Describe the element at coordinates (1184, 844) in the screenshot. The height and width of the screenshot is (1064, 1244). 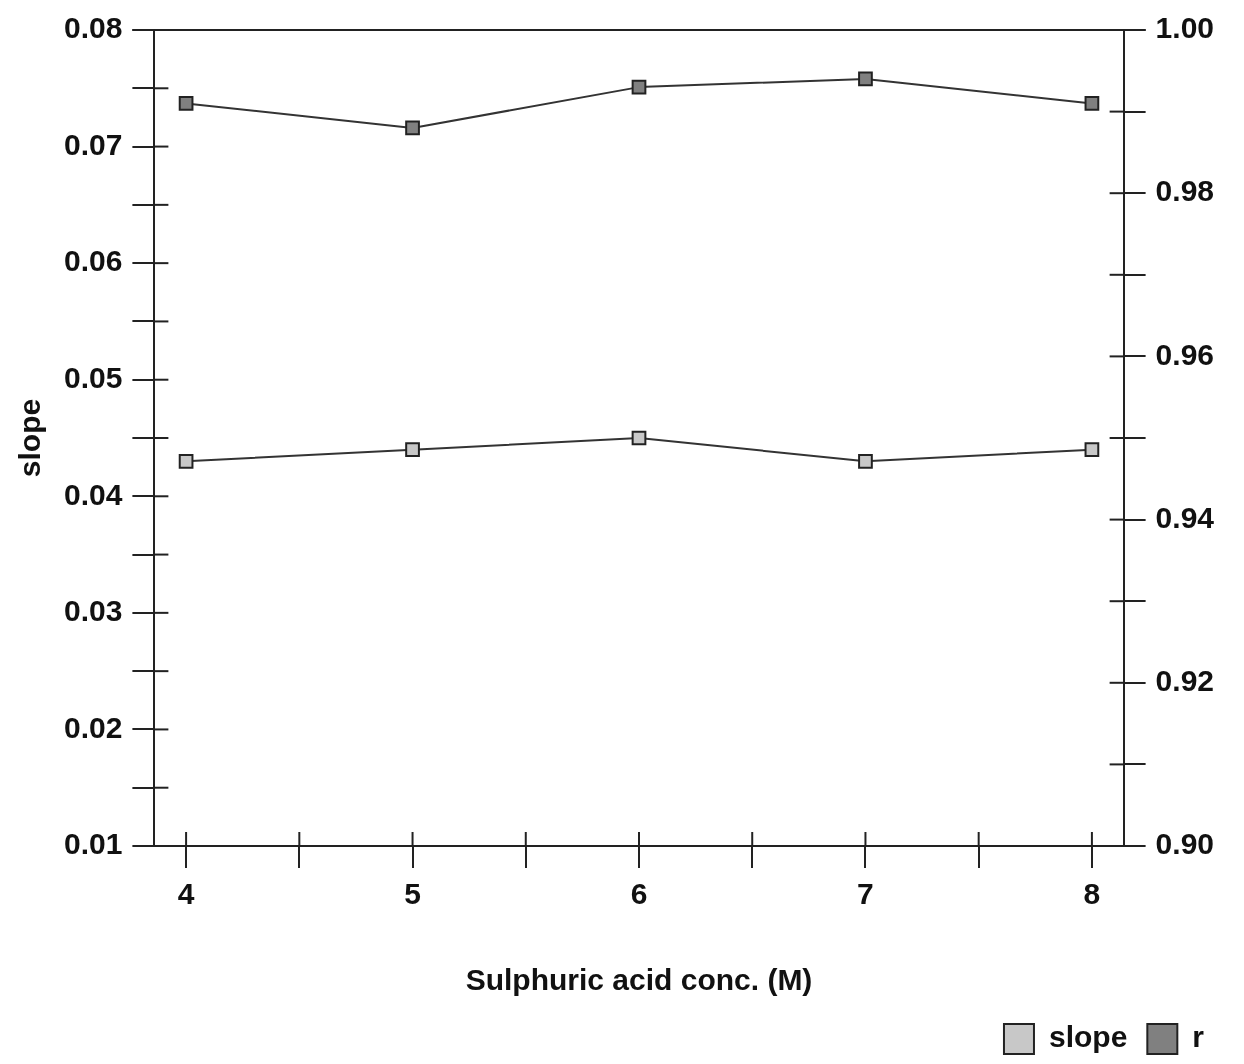
I see `y2-tick-label: 0.90` at that location.